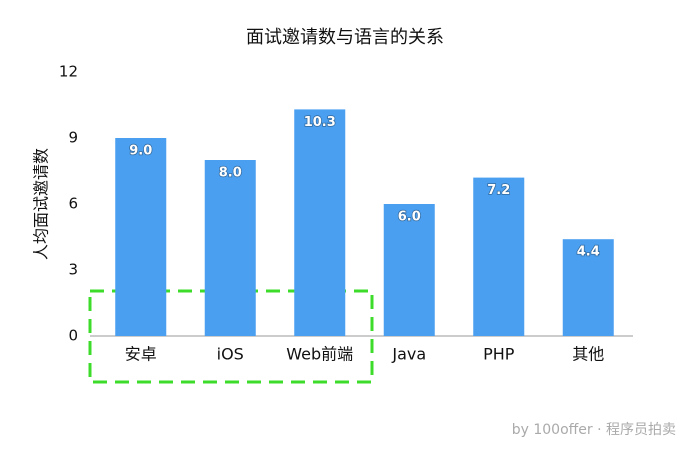 Image resolution: width=690 pixels, height=449 pixels. What do you see at coordinates (499, 354) in the screenshot?
I see `x-tick-label: PHP` at bounding box center [499, 354].